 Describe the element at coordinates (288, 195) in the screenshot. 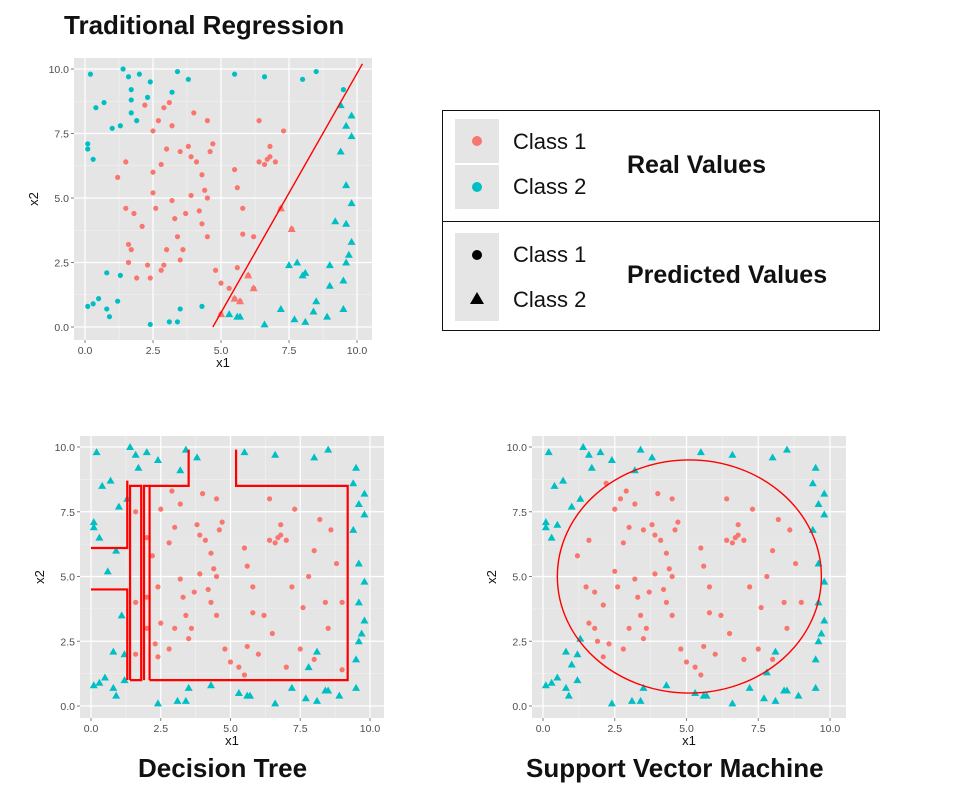

I see `regression-boundary-line` at that location.